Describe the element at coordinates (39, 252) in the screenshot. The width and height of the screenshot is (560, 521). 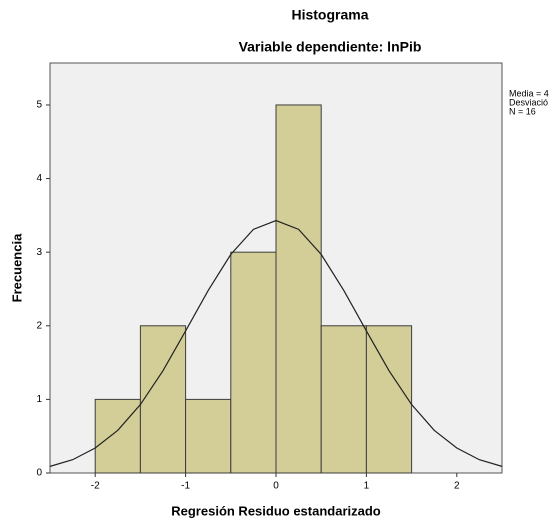
I see `y-tick-label: 3` at that location.